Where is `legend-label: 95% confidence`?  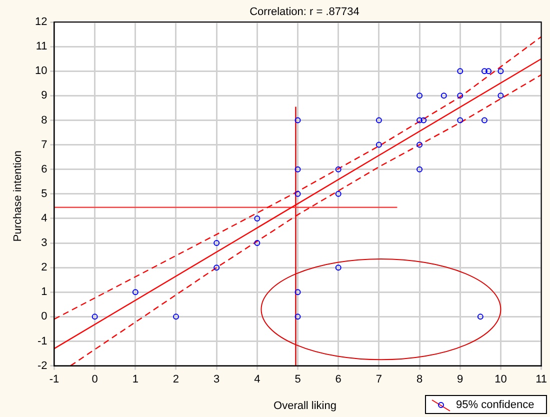 legend-label: 95% confidence is located at coordinates (495, 404).